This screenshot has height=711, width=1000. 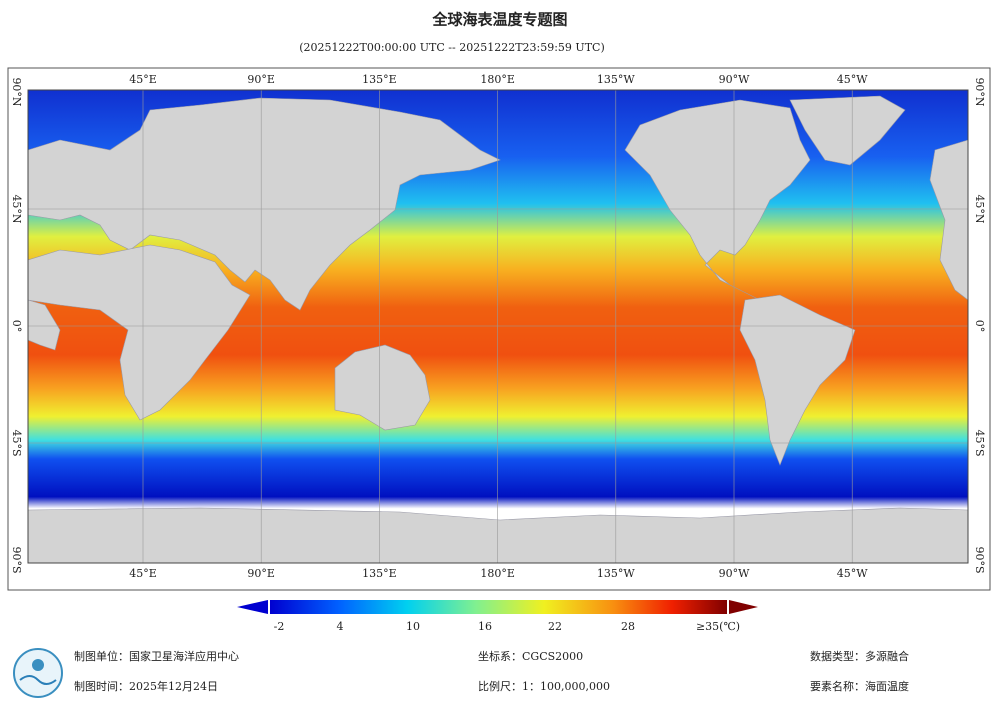 What do you see at coordinates (743, 607) in the screenshot?
I see `colorbar-high-arrow` at bounding box center [743, 607].